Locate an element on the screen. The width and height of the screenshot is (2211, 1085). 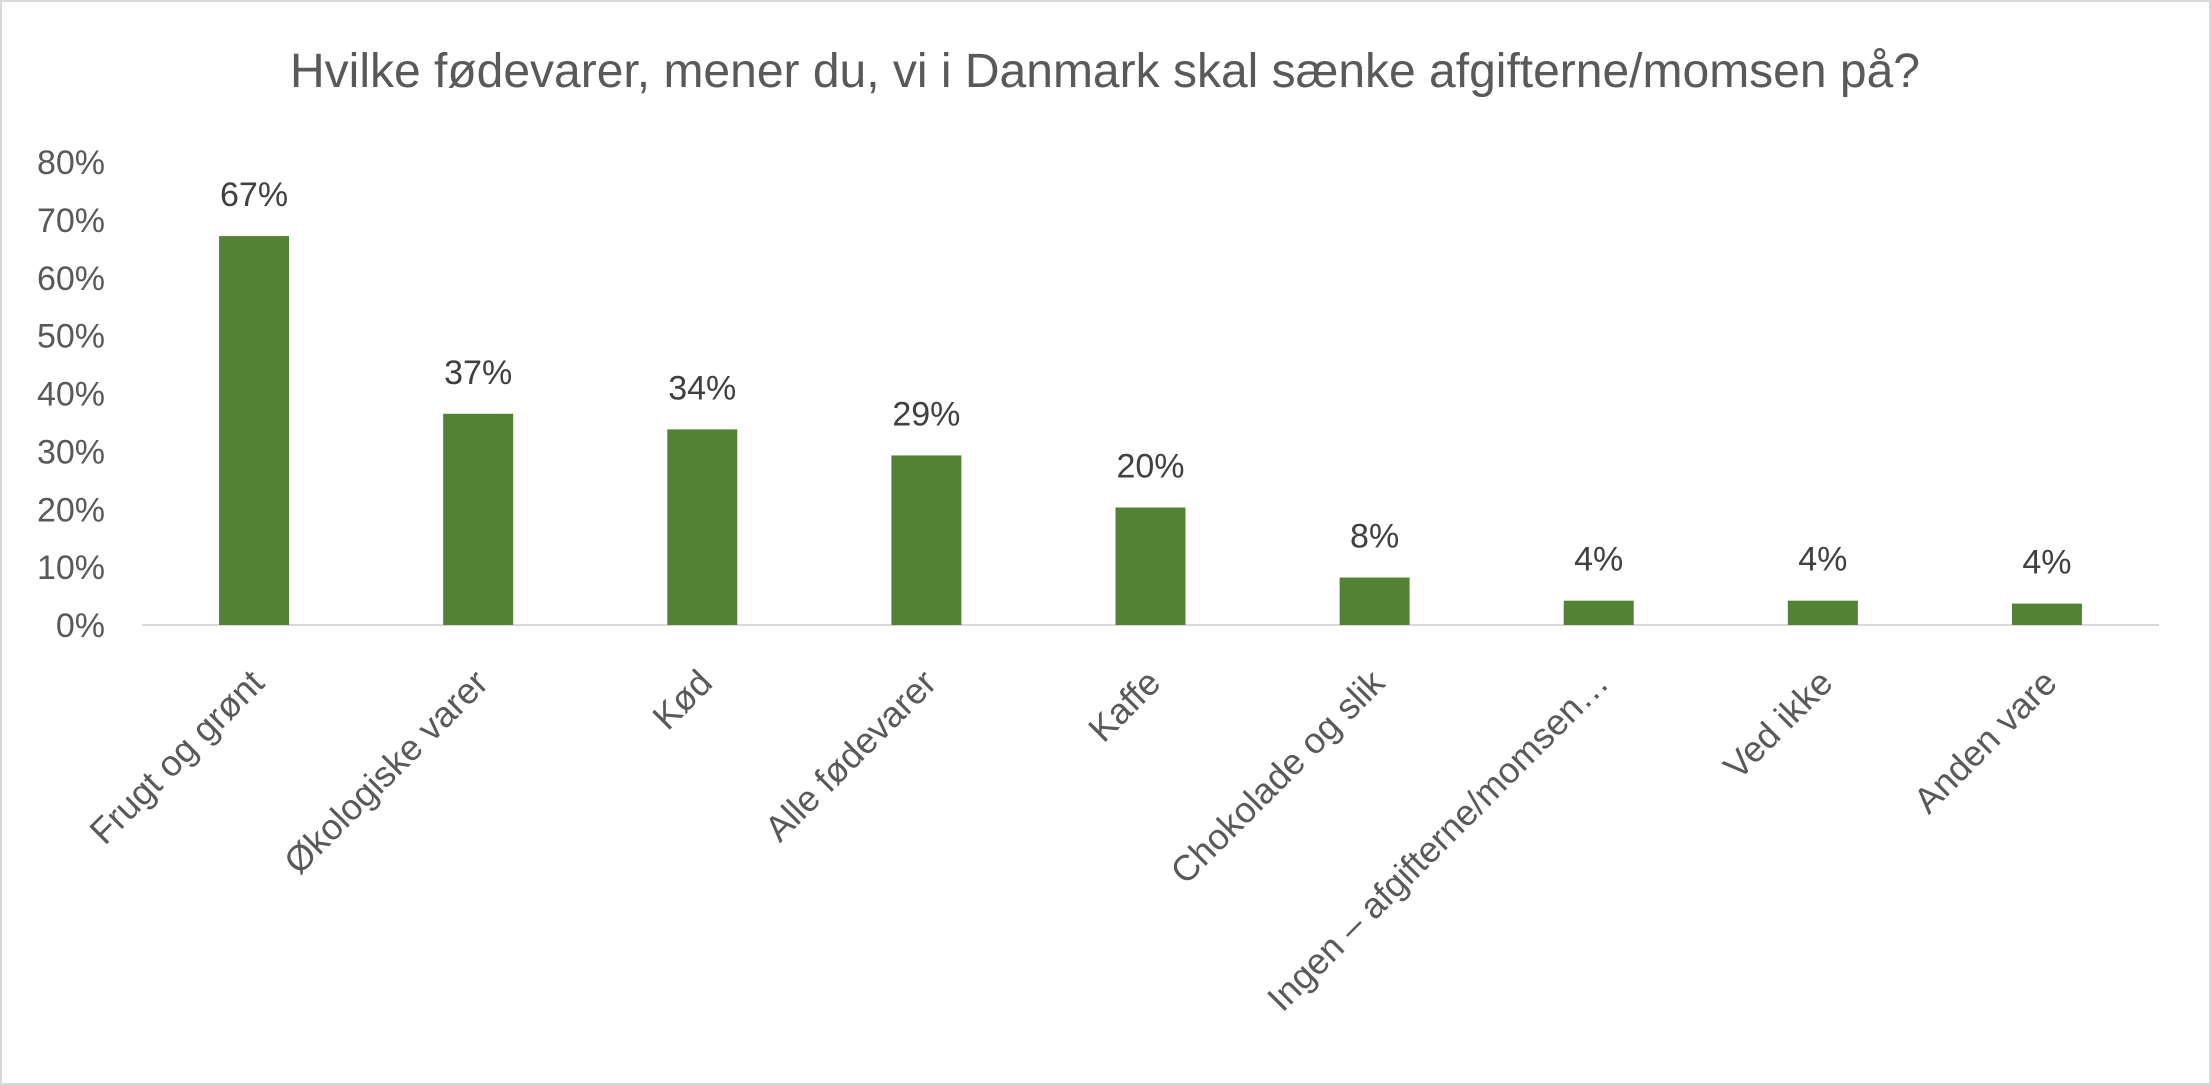
y-tick-label: 50% is located at coordinates (71, 337).